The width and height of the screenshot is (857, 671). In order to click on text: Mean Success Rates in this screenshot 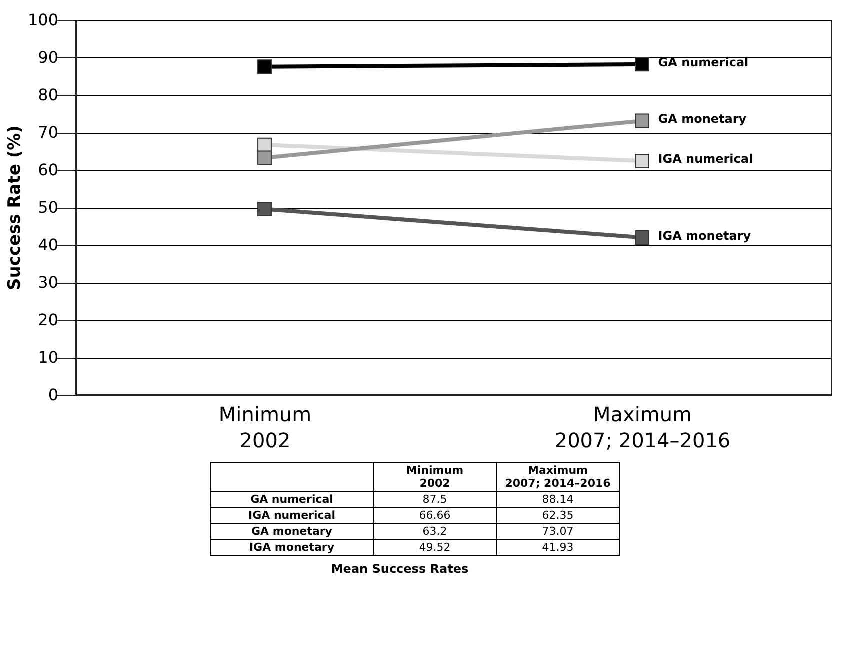, I will do `click(400, 569)`.